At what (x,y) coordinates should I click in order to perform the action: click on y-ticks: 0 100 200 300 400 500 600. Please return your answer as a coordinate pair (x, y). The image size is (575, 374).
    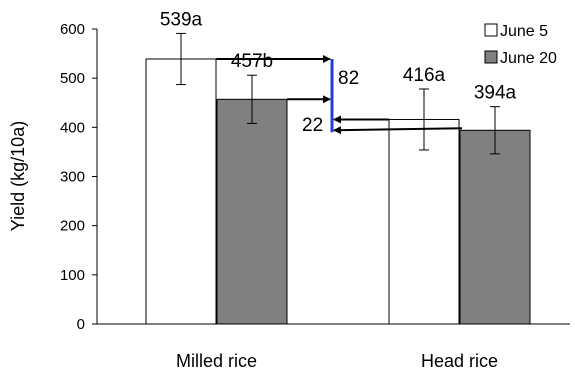
    Looking at the image, I should click on (78, 177).